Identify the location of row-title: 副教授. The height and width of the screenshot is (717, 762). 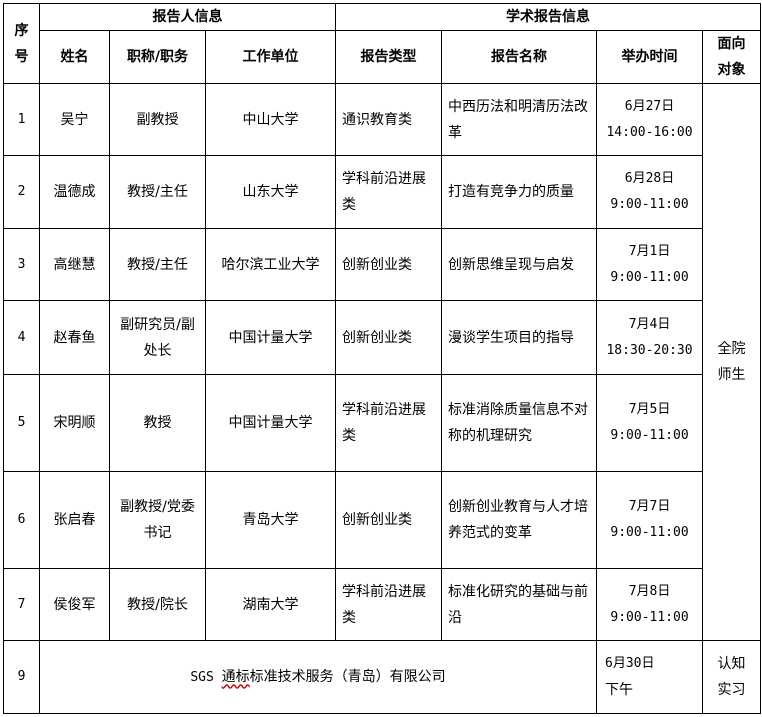
(157, 119).